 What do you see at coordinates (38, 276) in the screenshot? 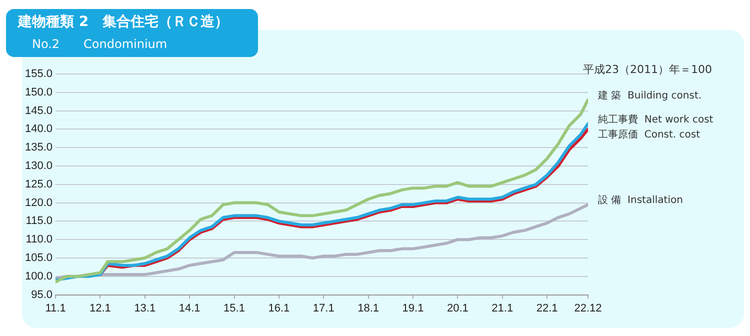
I see `y-tick-label: 100.0` at bounding box center [38, 276].